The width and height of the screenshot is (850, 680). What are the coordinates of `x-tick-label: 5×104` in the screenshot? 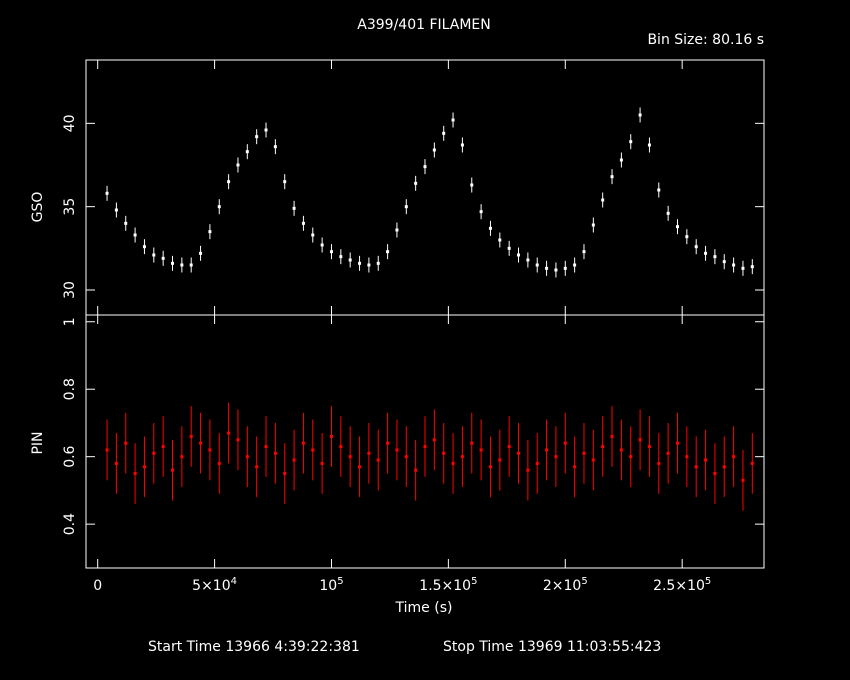 It's located at (214, 585).